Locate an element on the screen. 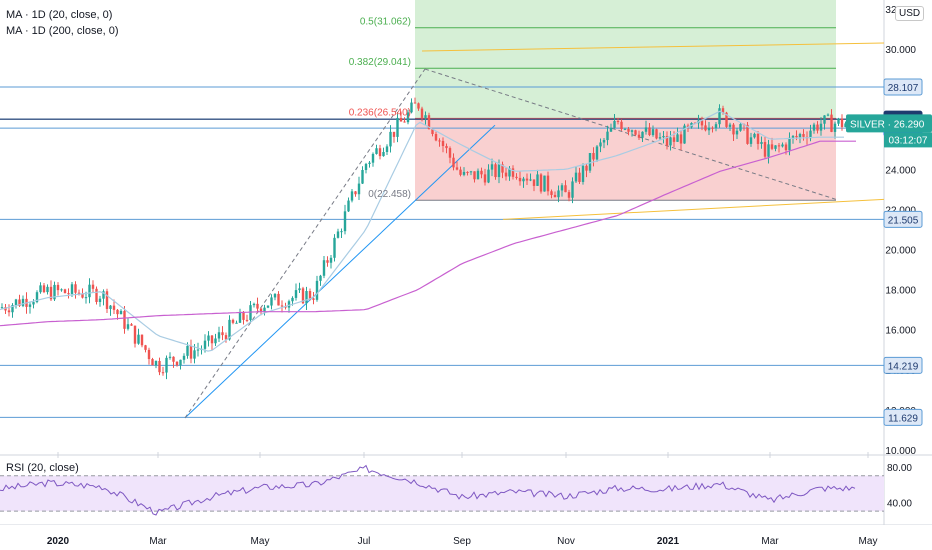  y-tick-label: 24.000 is located at coordinates (900, 170).